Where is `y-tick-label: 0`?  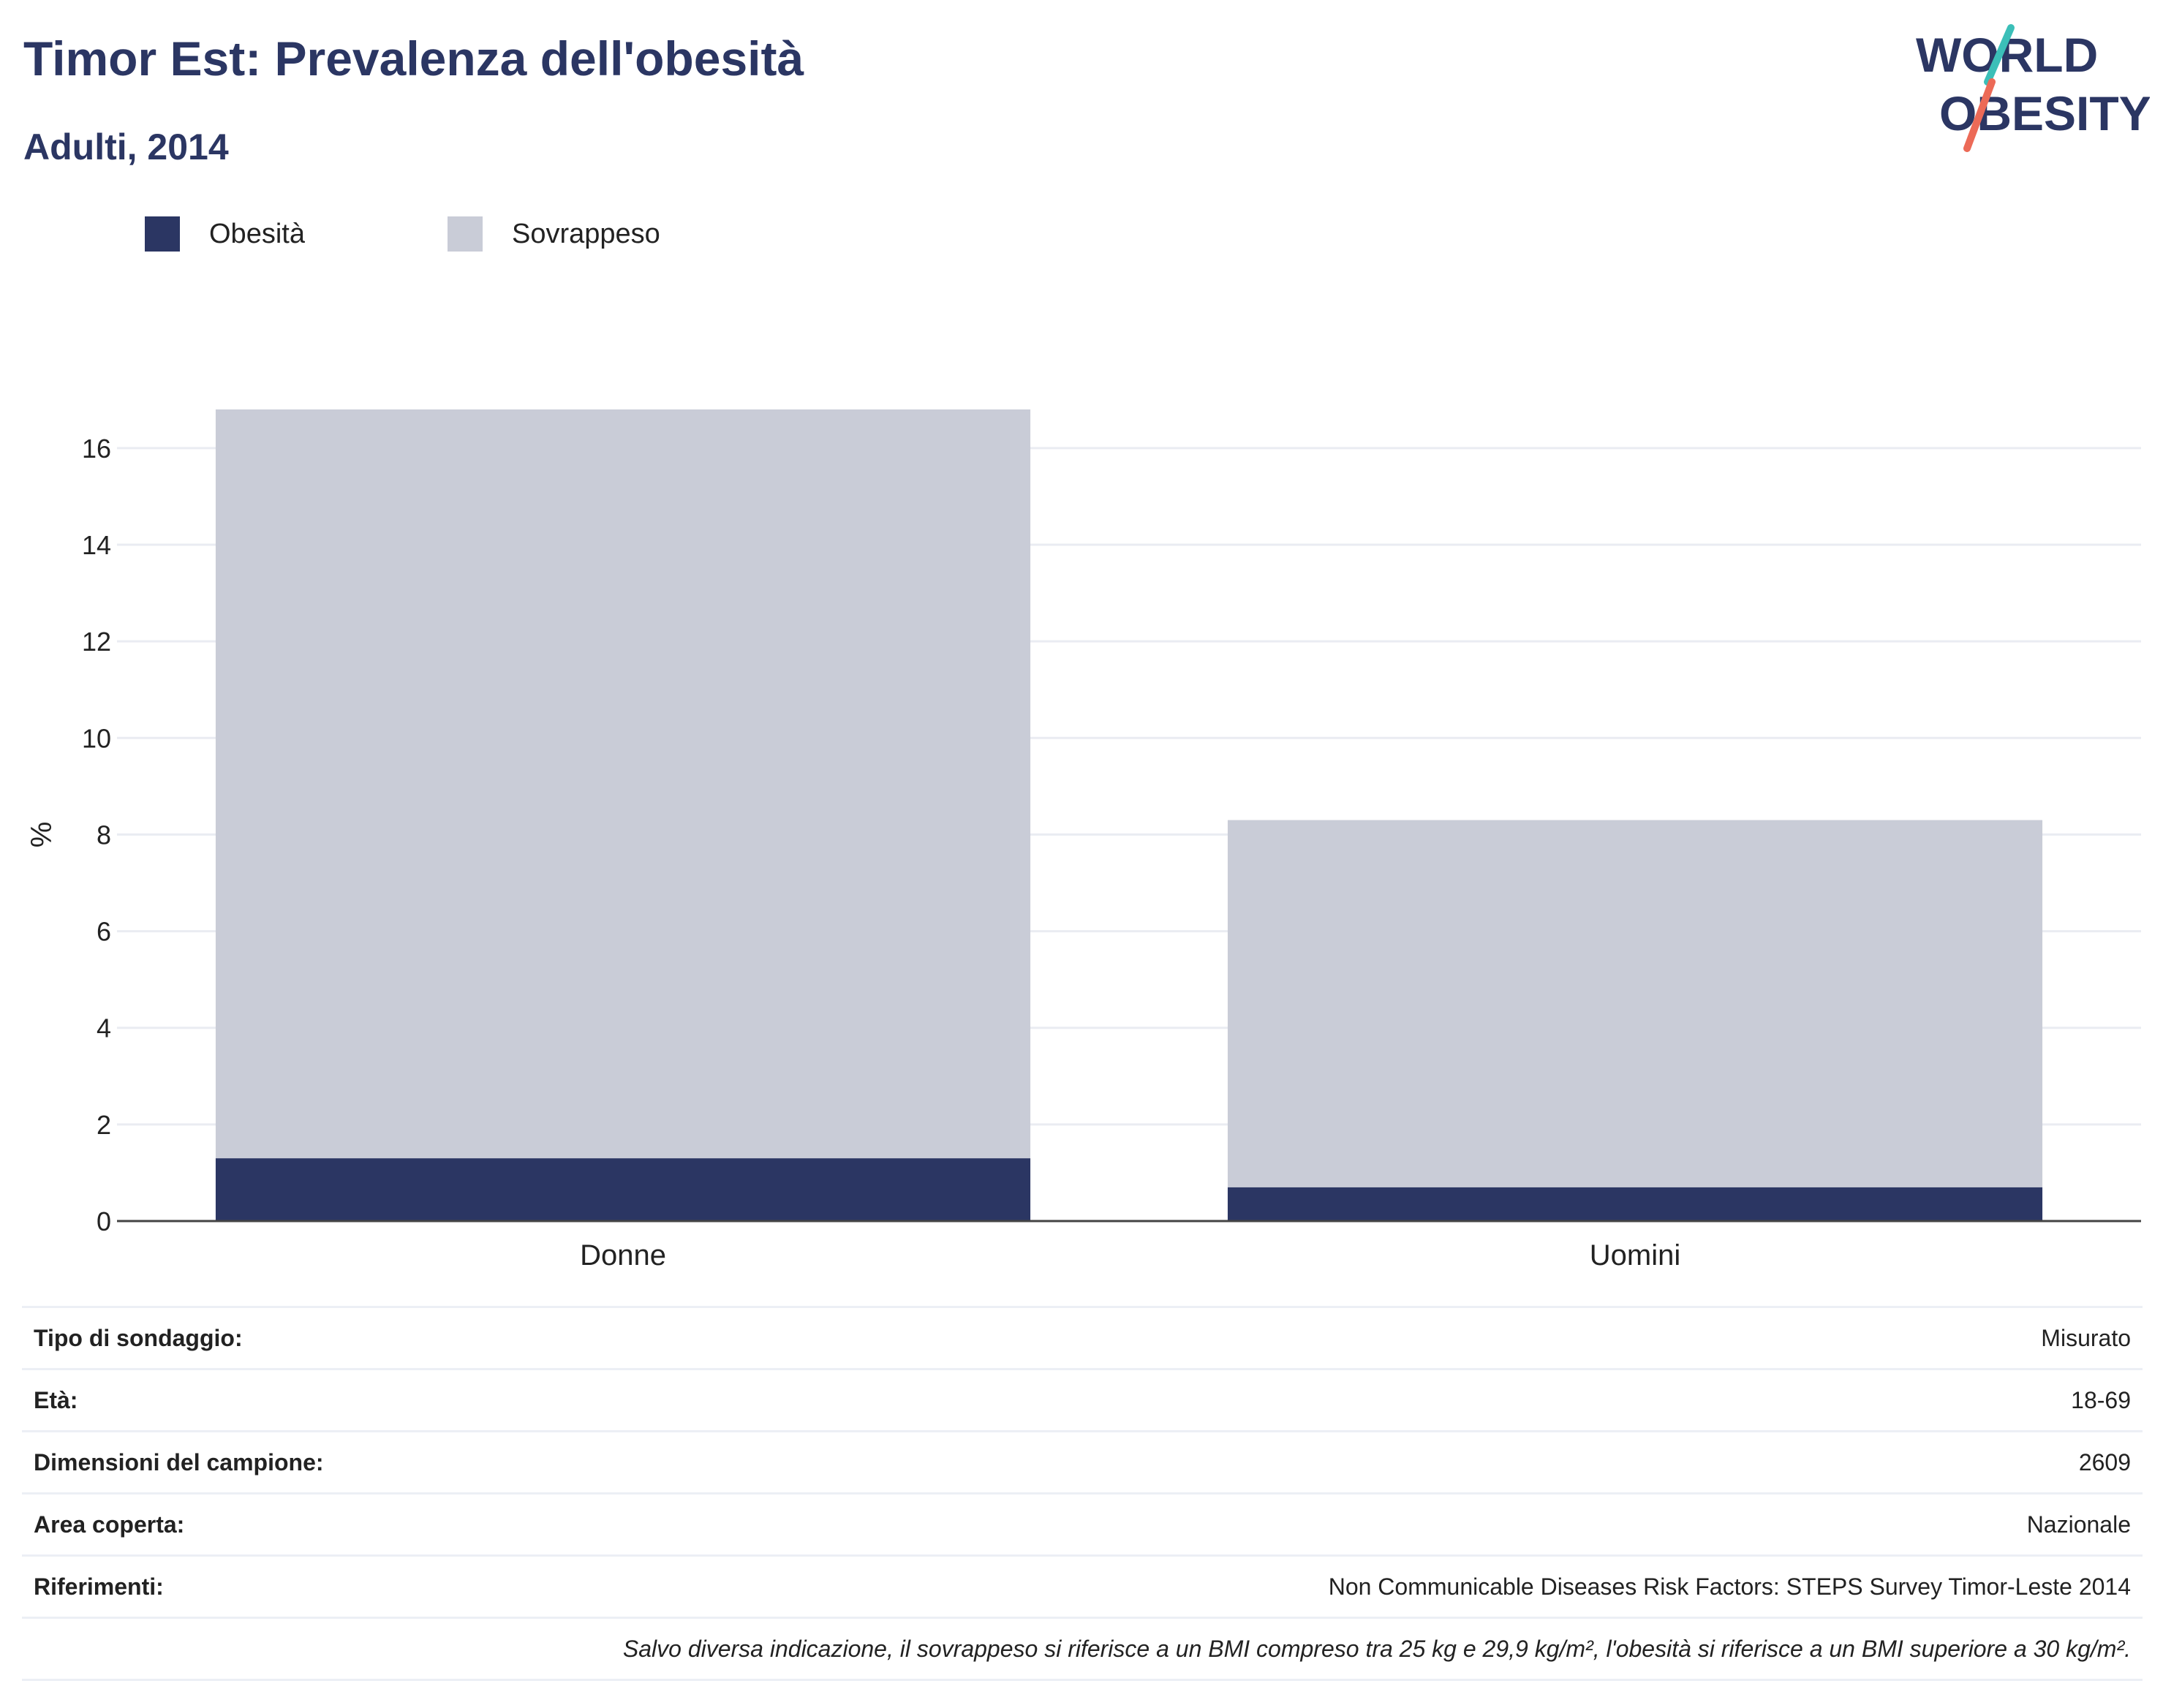 y-tick-label: 0 is located at coordinates (104, 1221).